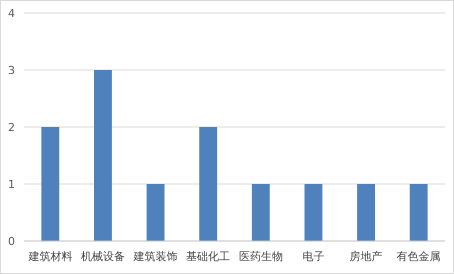 This screenshot has width=454, height=274. I want to click on x-tick-label: 基础化工, so click(208, 256).